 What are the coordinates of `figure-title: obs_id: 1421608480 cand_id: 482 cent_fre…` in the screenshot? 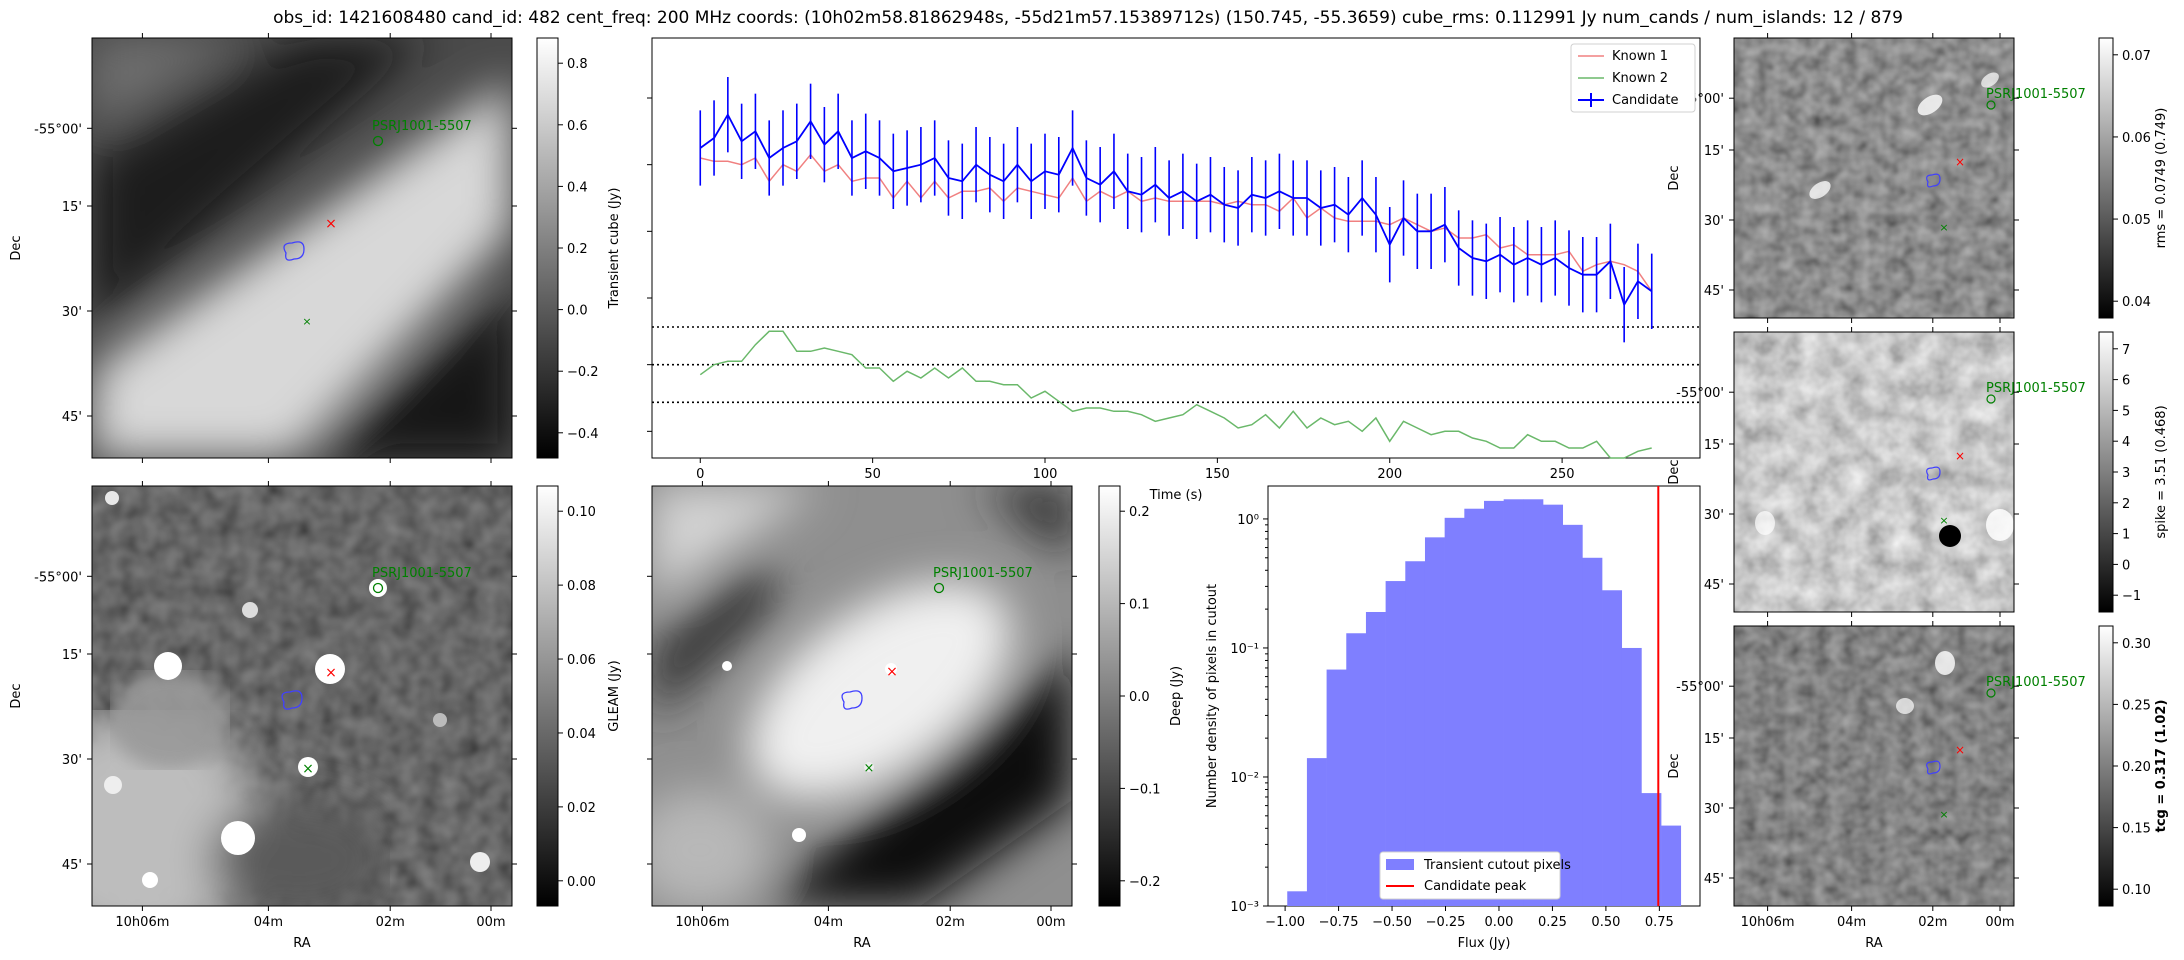 It's located at (1088, 18).